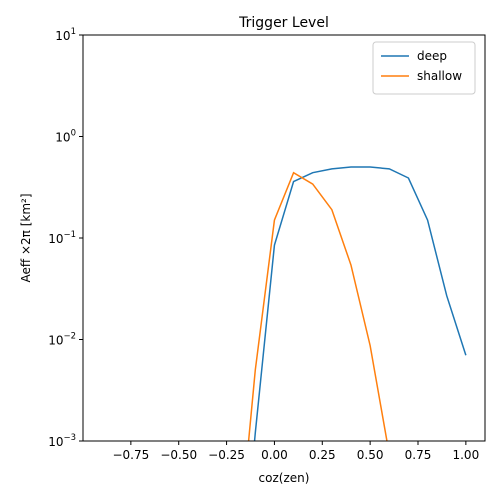 This screenshot has height=504, width=500. I want to click on y-axis-label: Aeff ×2π [km²], so click(26, 237).